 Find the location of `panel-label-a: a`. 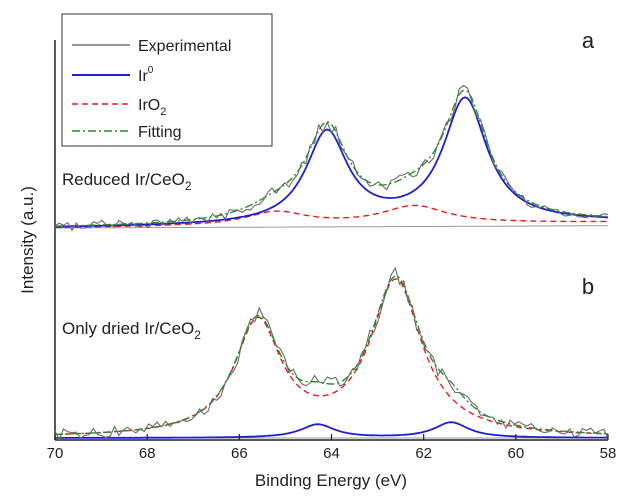

panel-label-a: a is located at coordinates (588, 40).